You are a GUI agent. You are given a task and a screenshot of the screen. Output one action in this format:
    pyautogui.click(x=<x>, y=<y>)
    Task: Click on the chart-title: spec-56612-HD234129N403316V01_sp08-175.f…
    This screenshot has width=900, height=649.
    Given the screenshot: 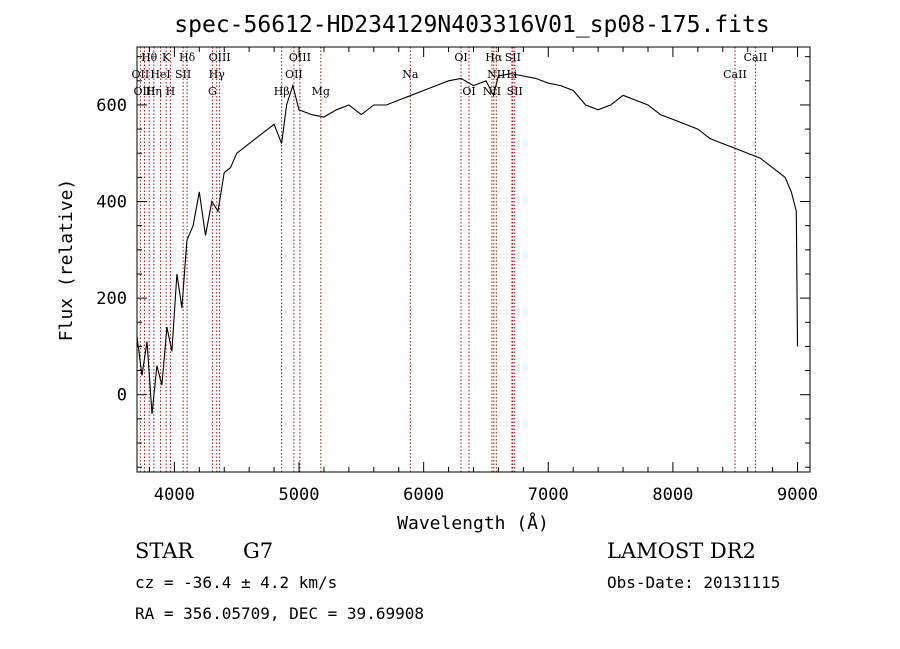 What is the action you would take?
    pyautogui.click(x=471, y=25)
    